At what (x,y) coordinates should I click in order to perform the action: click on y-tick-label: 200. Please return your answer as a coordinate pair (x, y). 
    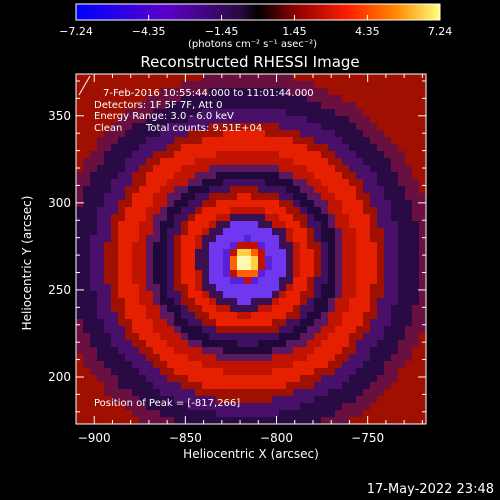
    Looking at the image, I should click on (59, 377).